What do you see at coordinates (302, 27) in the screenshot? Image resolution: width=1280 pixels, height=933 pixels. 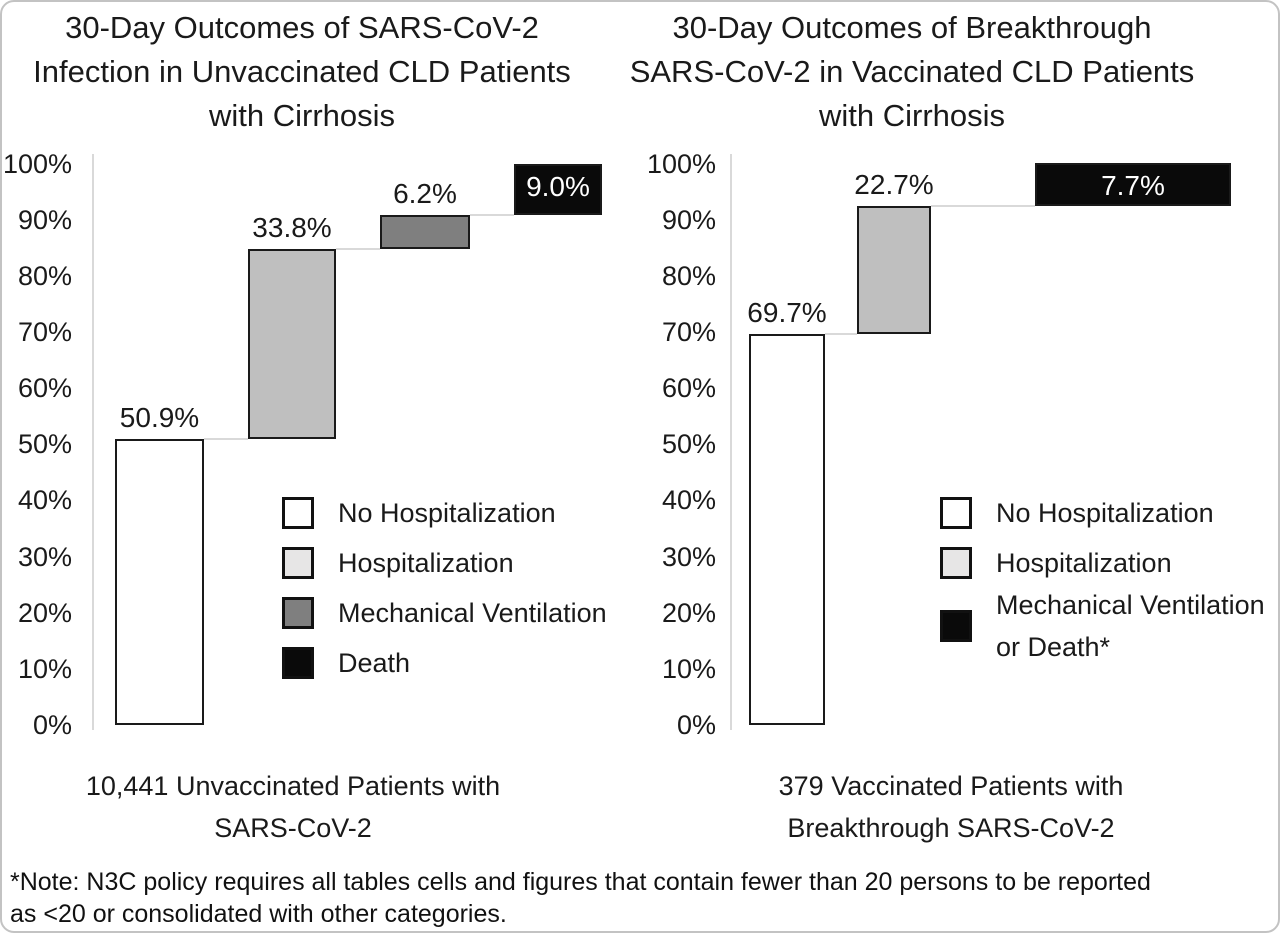 I see `chart-title-line: 30-Day Outcomes of SARS-CoV-2` at bounding box center [302, 27].